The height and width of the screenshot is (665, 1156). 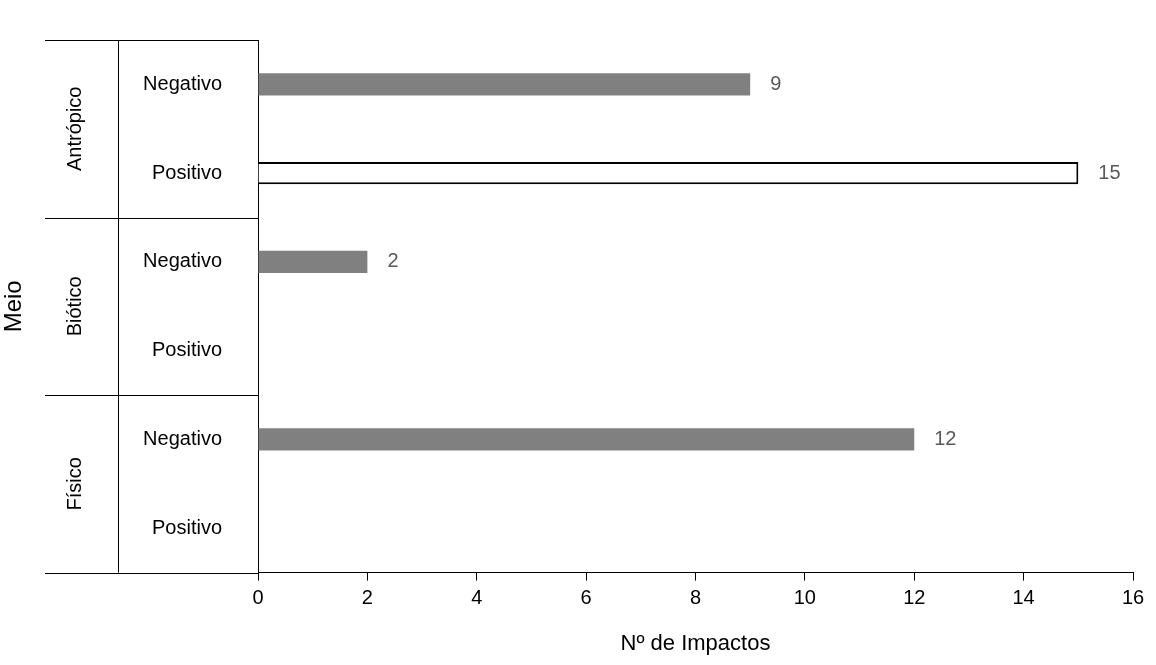 I want to click on x-tick-label: 6, so click(x=586, y=597).